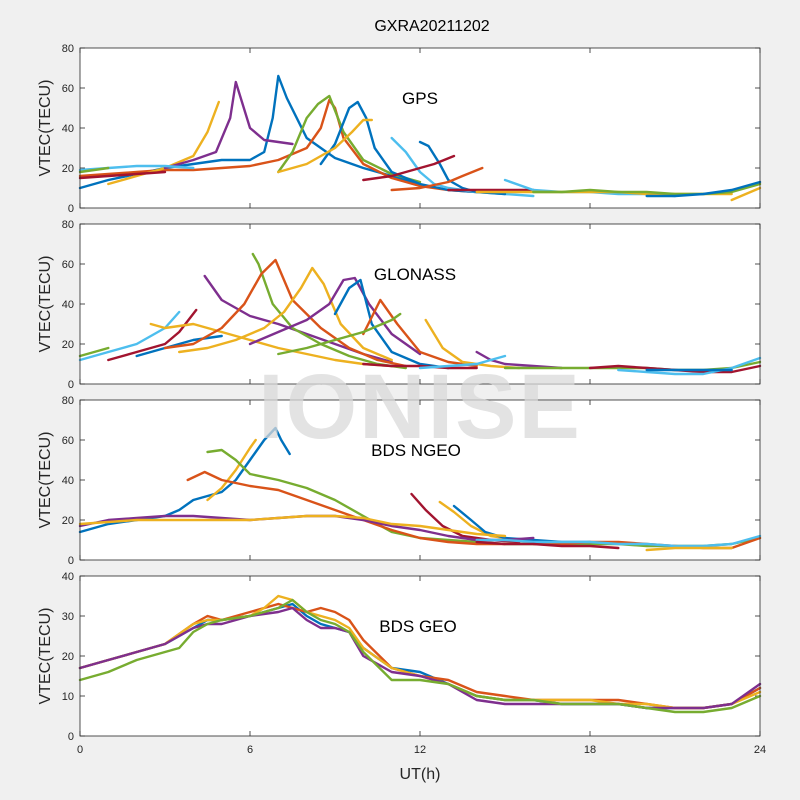  What do you see at coordinates (420, 774) in the screenshot?
I see `x-axis-label: UT(h)` at bounding box center [420, 774].